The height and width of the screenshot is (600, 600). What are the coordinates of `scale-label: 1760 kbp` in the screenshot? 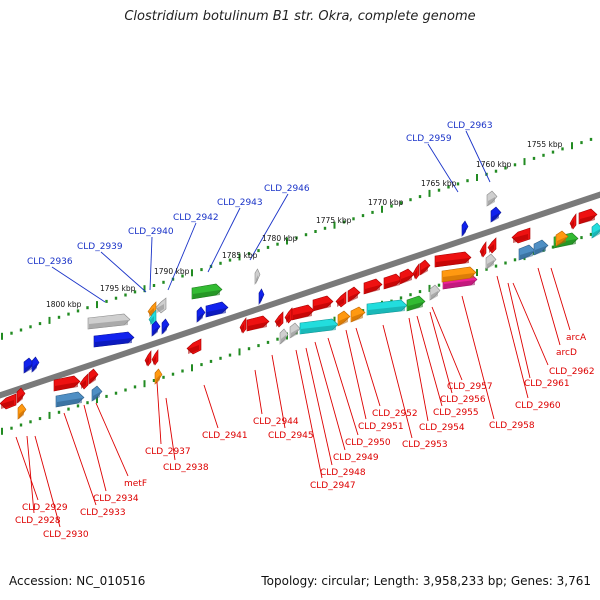 It's located at (494, 164).